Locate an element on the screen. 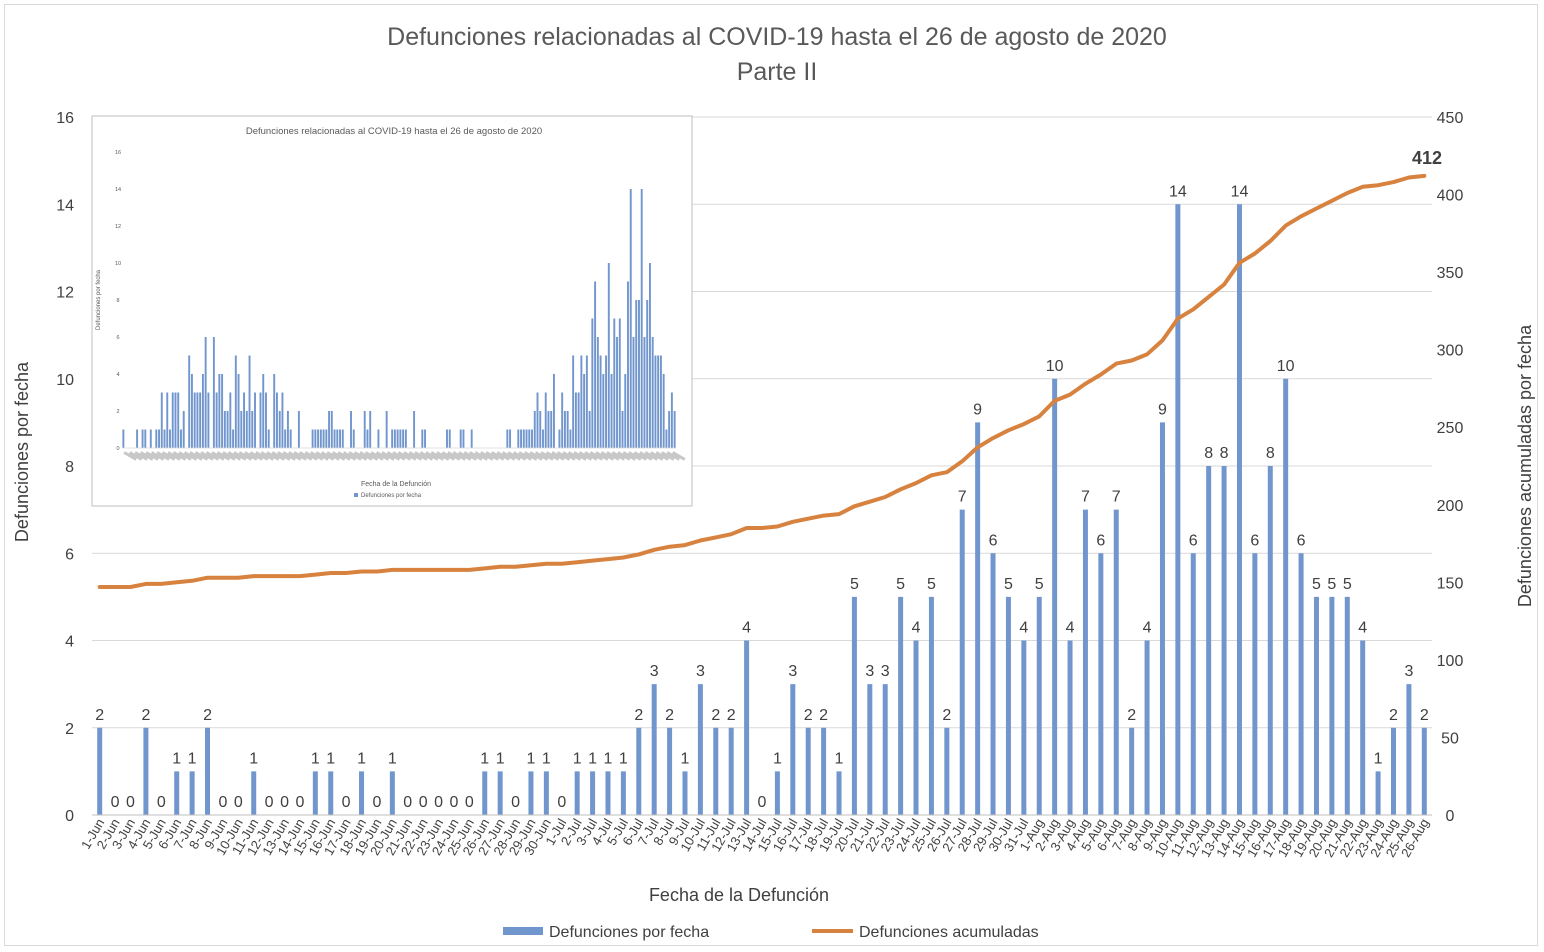 Image resolution: width=1544 pixels, height=952 pixels. inset-y-tick-label: 8 is located at coordinates (117, 301).